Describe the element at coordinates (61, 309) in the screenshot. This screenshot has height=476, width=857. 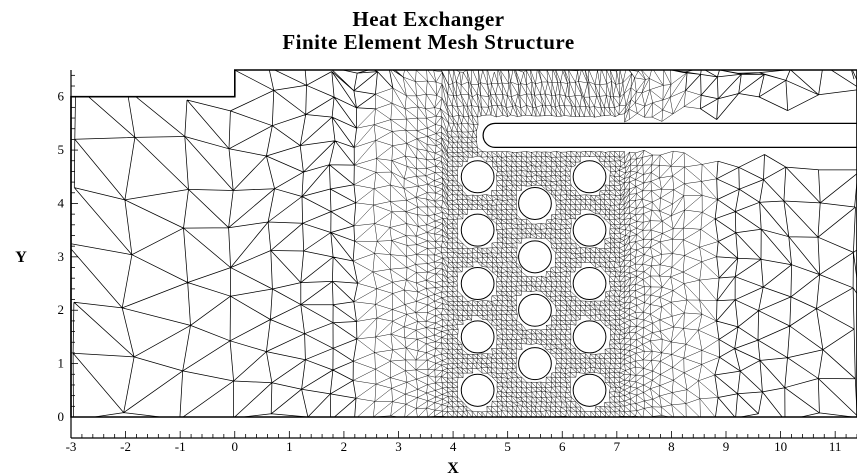
I see `y-tick-label: 2` at that location.